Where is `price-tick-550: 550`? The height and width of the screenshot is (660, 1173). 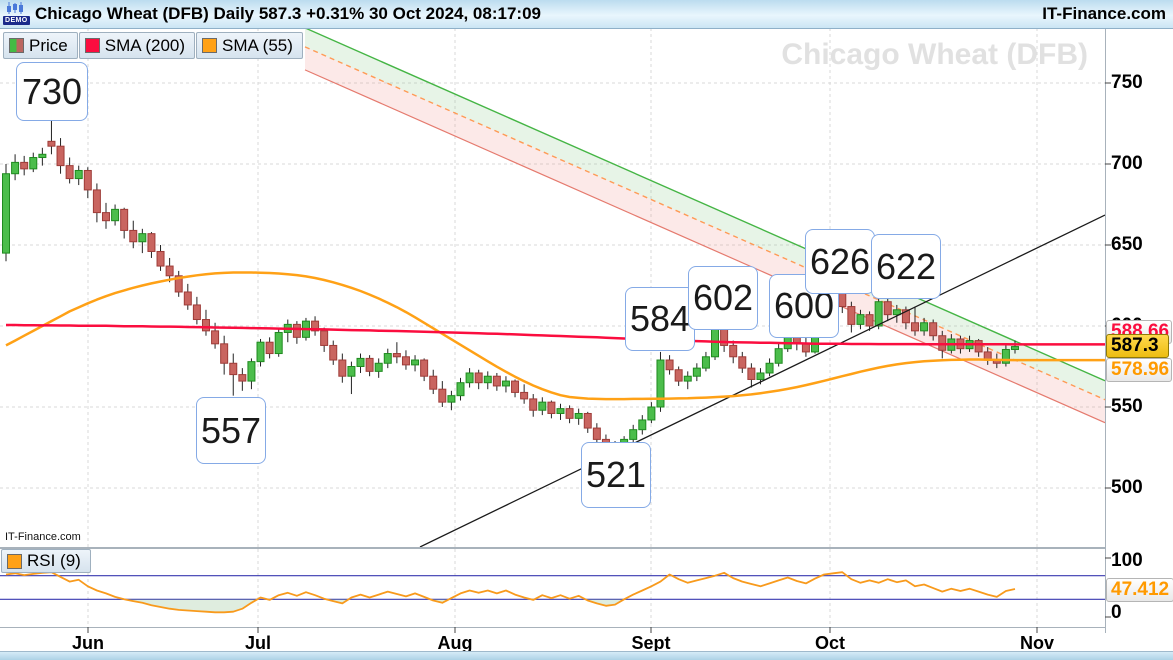
price-tick-550: 550 is located at coordinates (1127, 406).